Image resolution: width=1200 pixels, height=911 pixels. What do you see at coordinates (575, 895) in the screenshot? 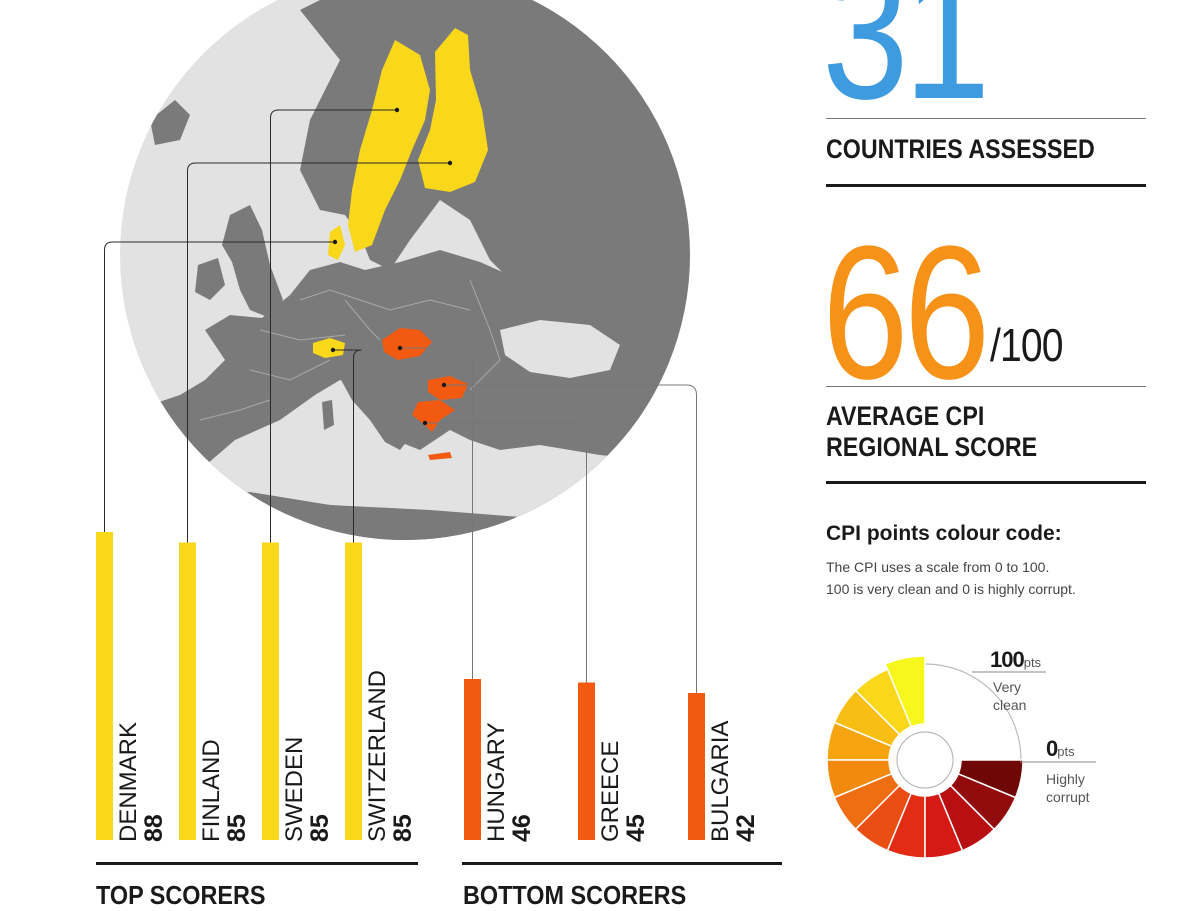
I see `bottom-scorers-title: BOTTOM SCORERS` at bounding box center [575, 895].